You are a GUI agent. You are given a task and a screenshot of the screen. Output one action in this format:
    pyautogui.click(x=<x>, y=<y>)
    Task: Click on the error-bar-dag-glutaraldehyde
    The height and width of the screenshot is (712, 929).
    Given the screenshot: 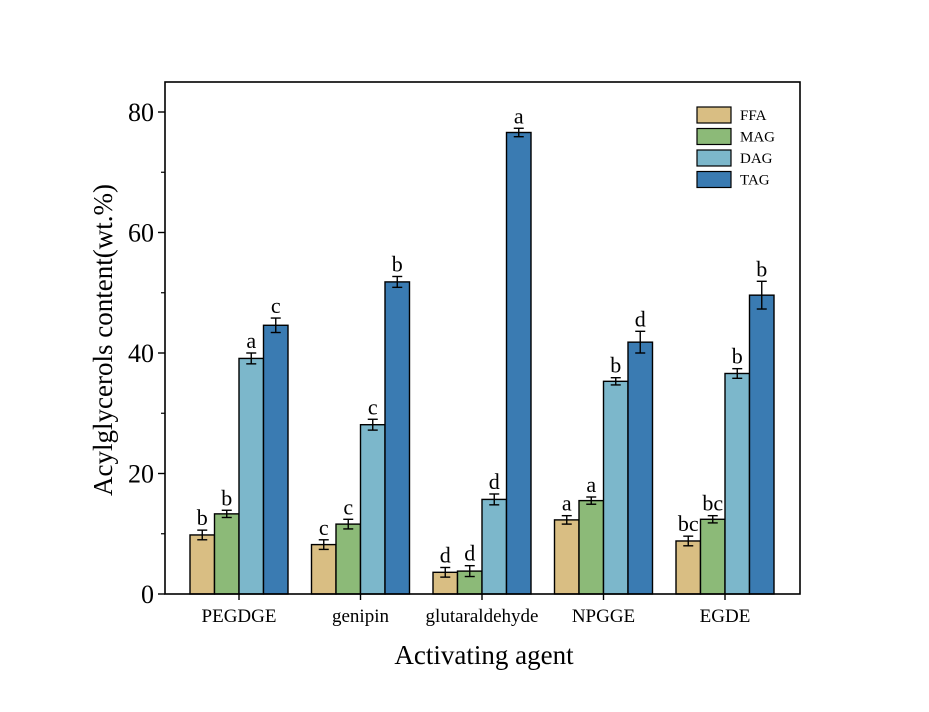 What is the action you would take?
    pyautogui.click(x=494, y=499)
    